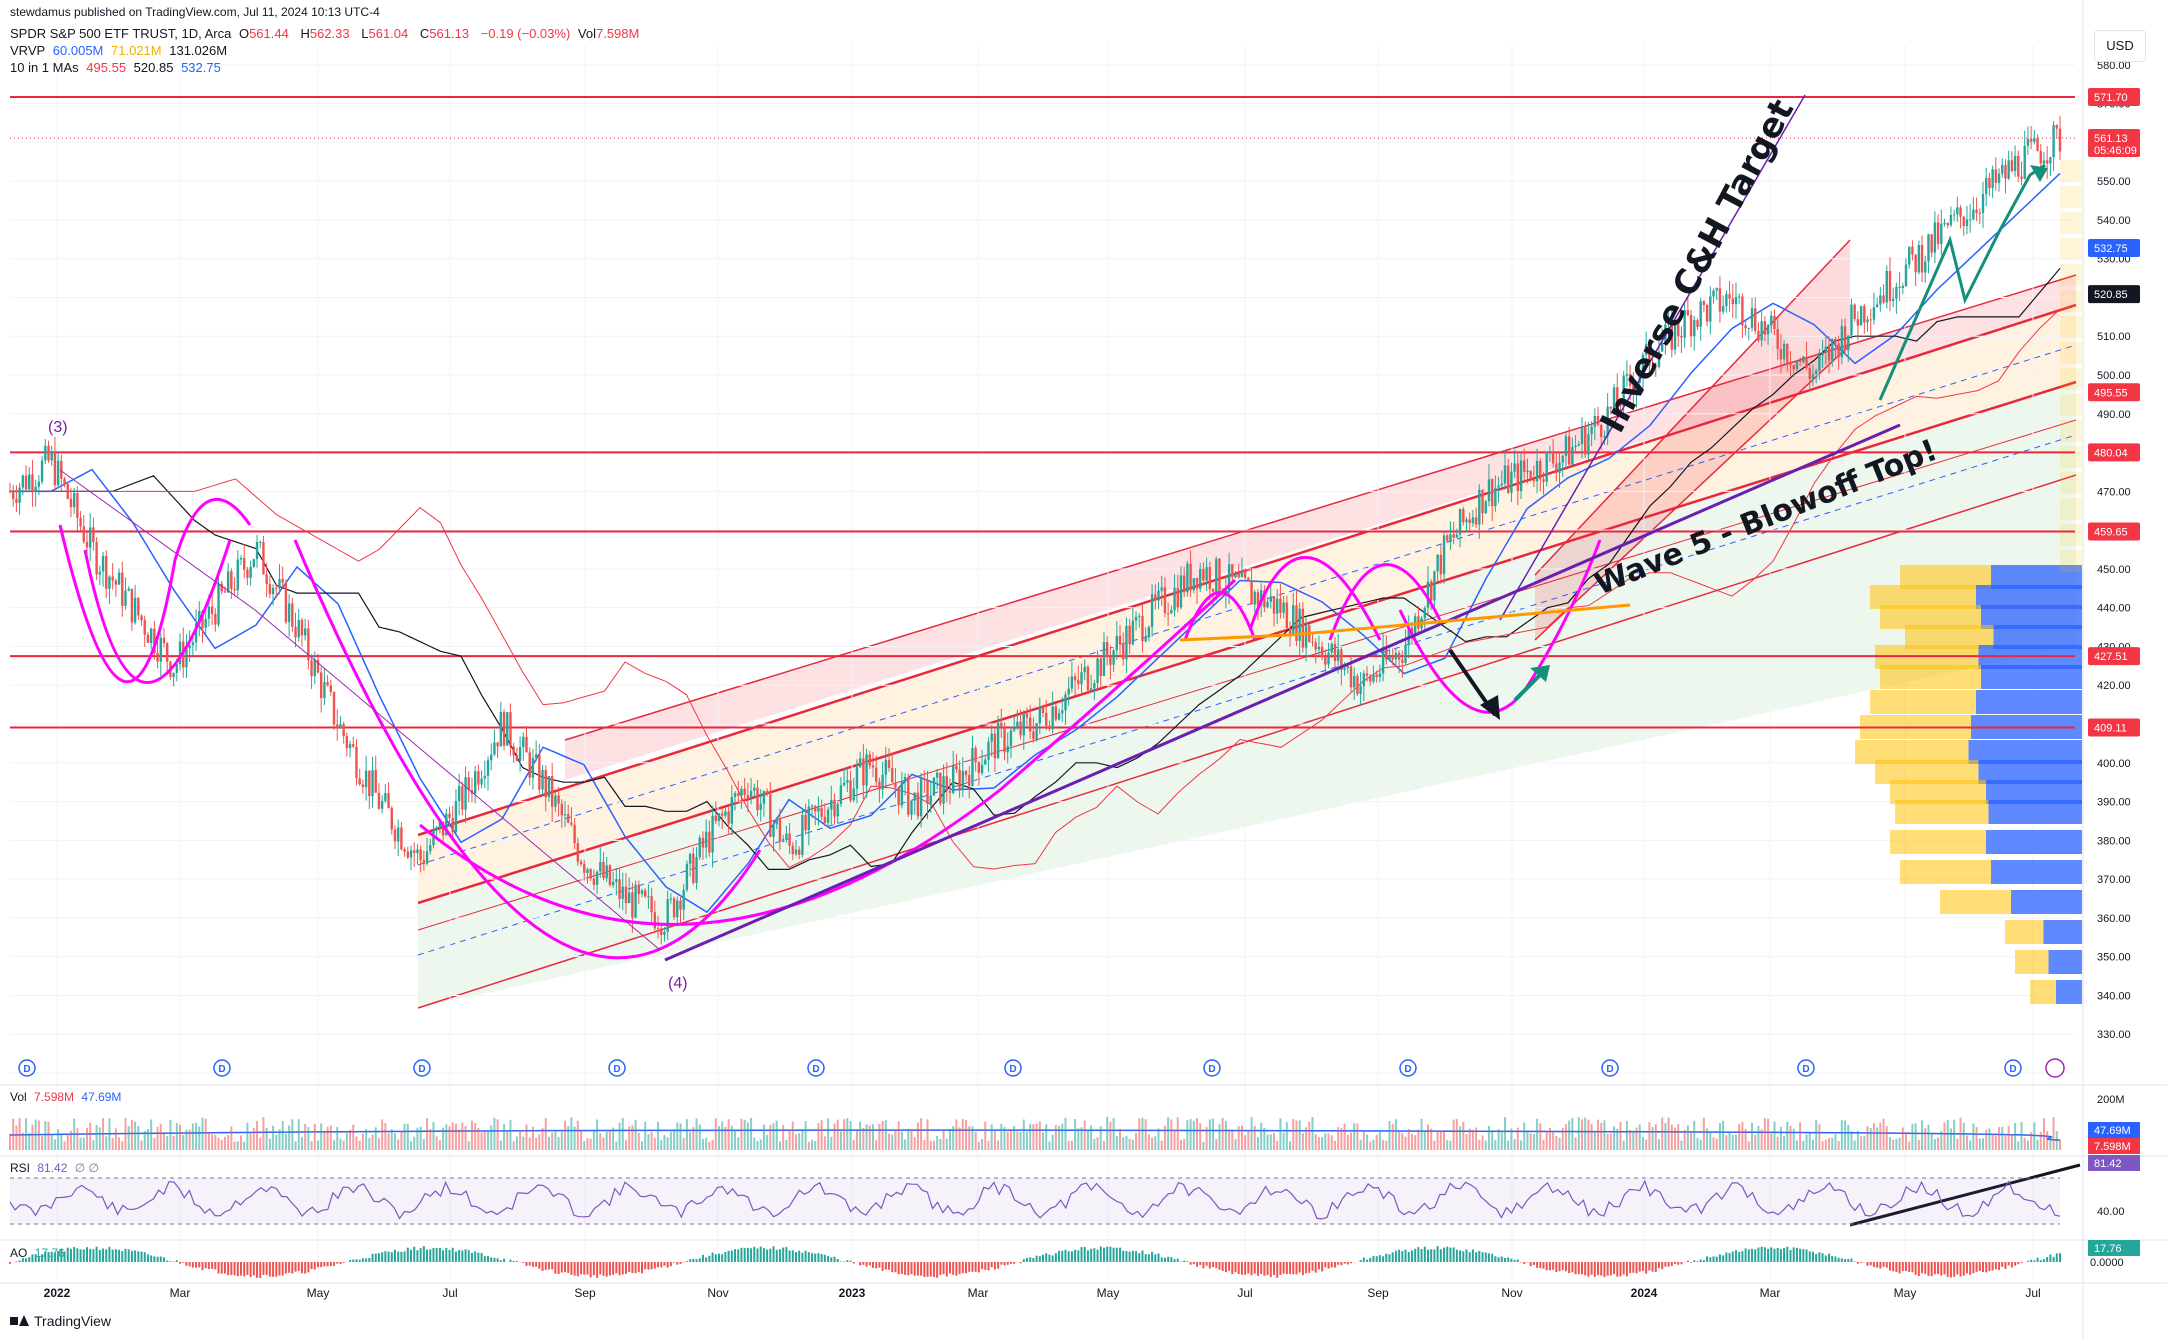 The width and height of the screenshot is (2167, 1339). Describe the element at coordinates (2114, 142) in the screenshot. I see `price-tag` at that location.